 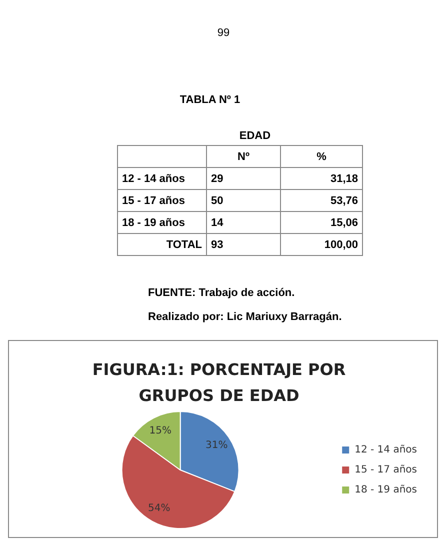 What do you see at coordinates (223, 33) in the screenshot?
I see `text: 99` at bounding box center [223, 33].